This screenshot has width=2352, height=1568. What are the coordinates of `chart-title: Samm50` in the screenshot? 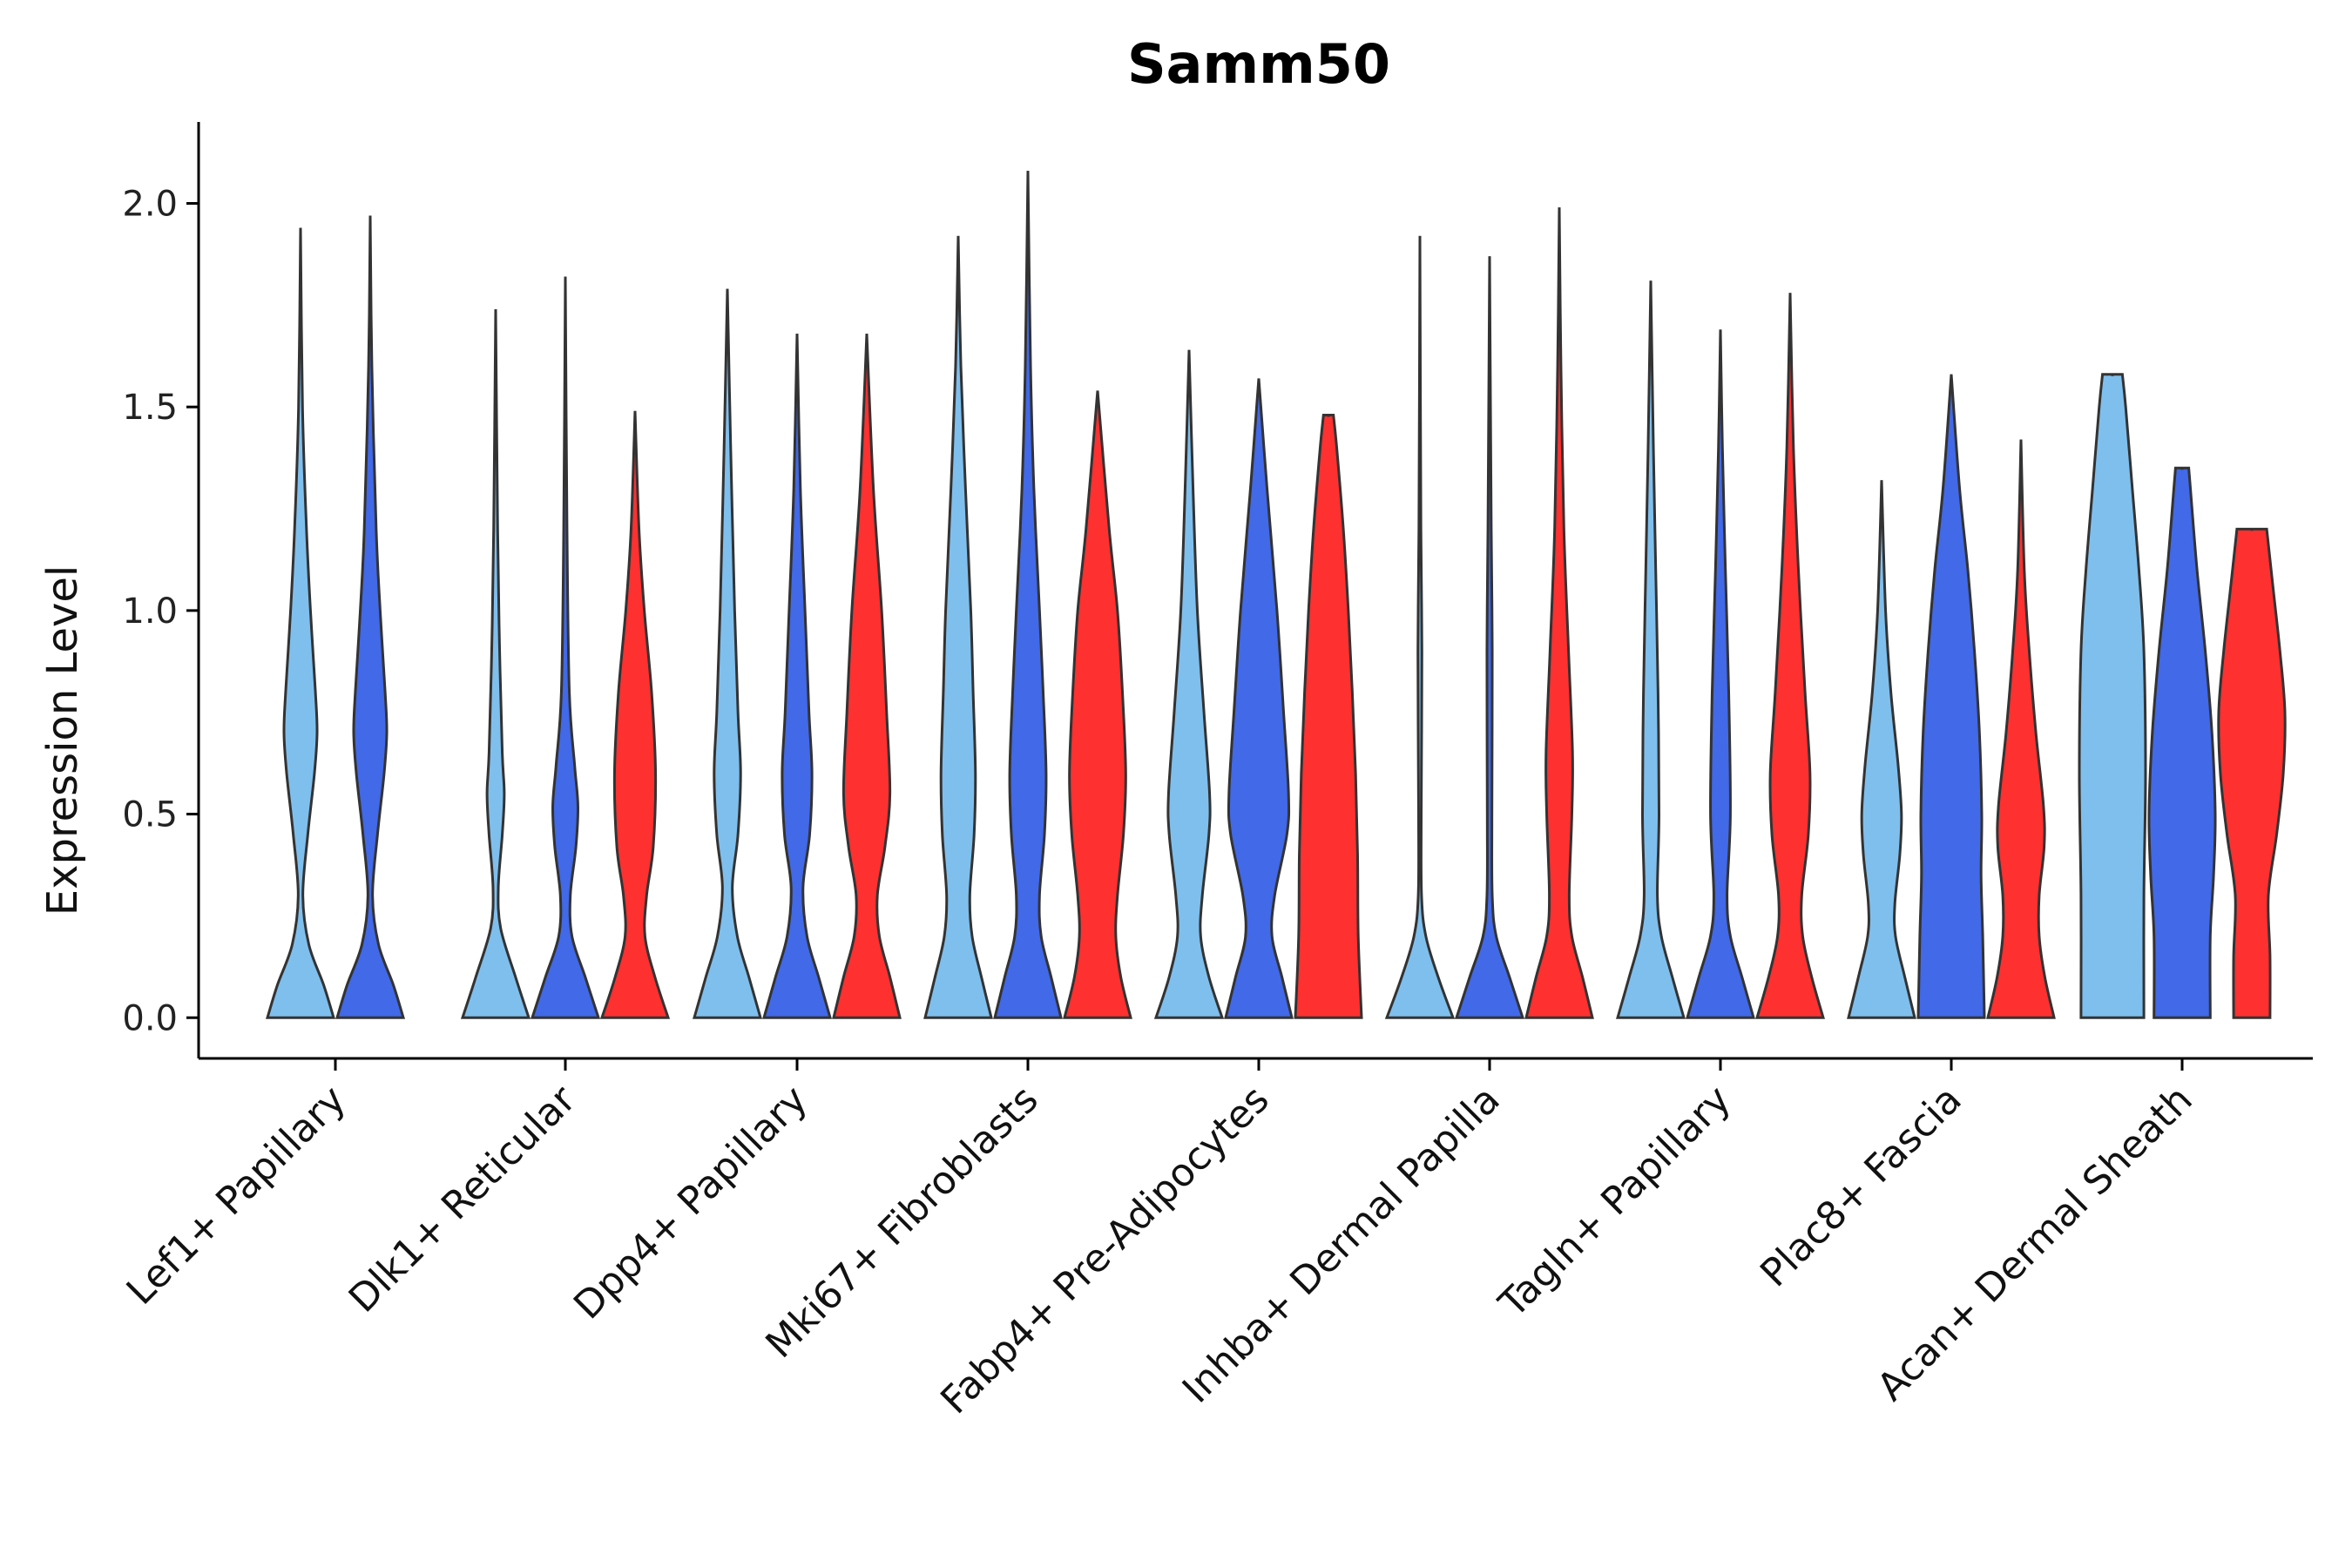 It's located at (1258, 64).